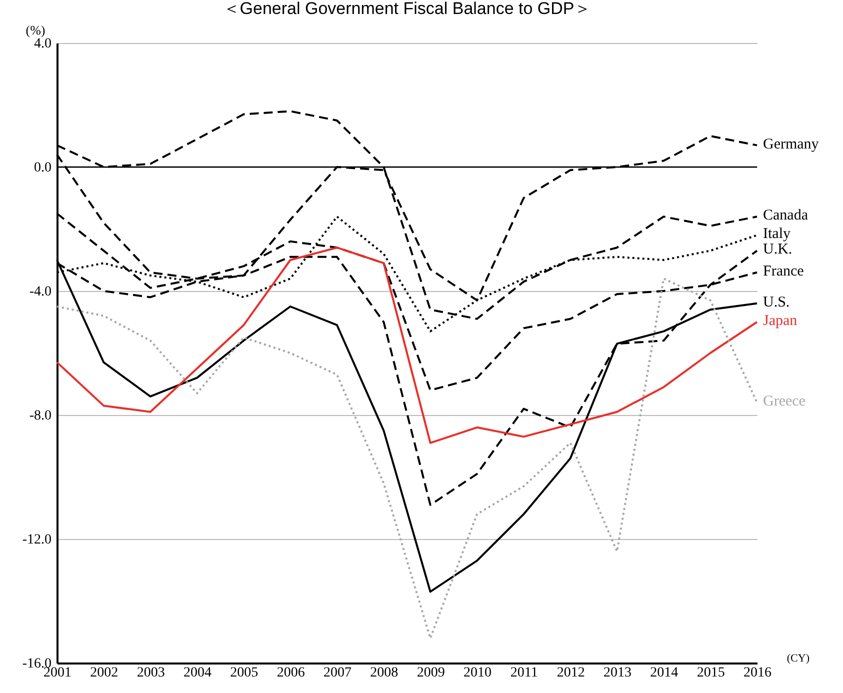  I want to click on x-tick-label: 2003, so click(150, 673).